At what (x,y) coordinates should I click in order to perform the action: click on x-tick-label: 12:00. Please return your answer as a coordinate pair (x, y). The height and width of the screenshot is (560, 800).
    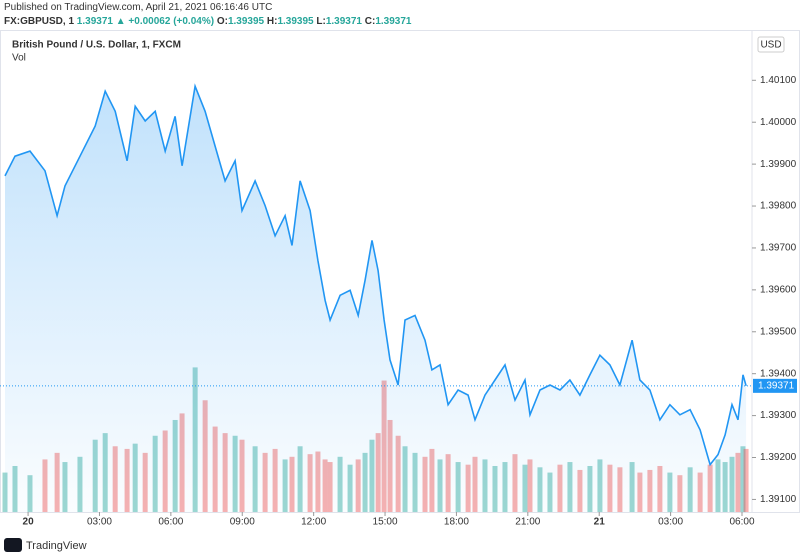
    Looking at the image, I should click on (313, 522).